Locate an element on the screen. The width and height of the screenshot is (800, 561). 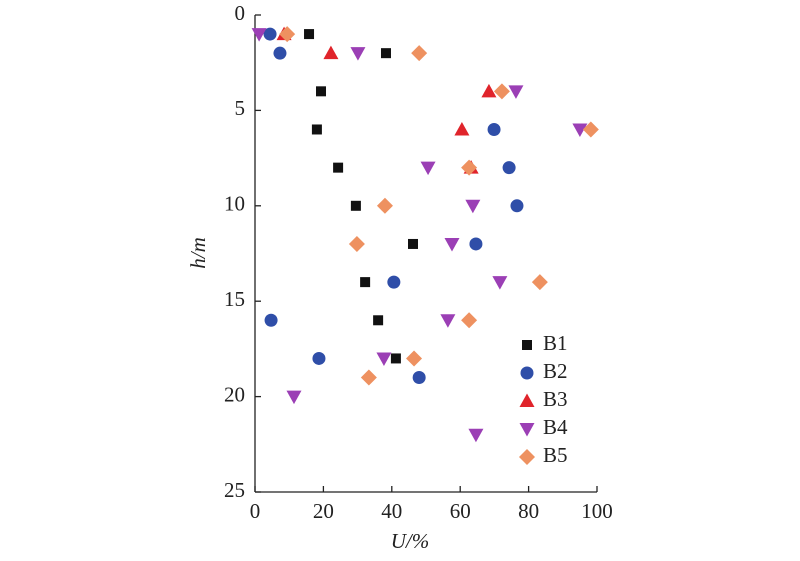
x-tick-label: 40 is located at coordinates (391, 511).